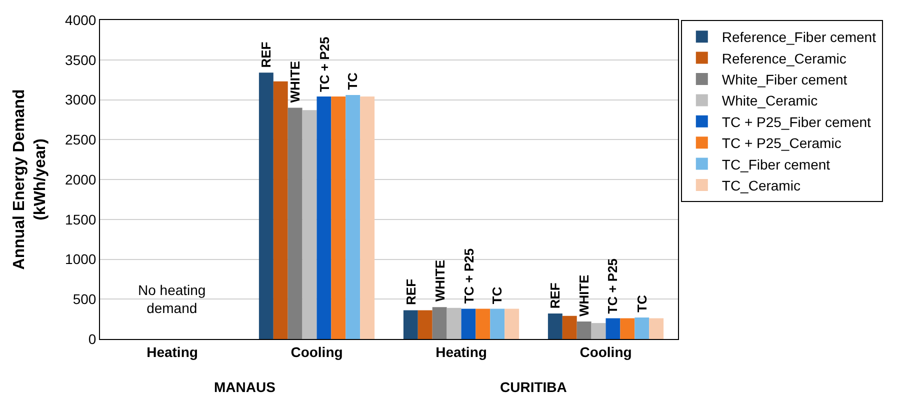 The width and height of the screenshot is (903, 406). I want to click on legend-label: Reference_Ceramic, so click(784, 58).